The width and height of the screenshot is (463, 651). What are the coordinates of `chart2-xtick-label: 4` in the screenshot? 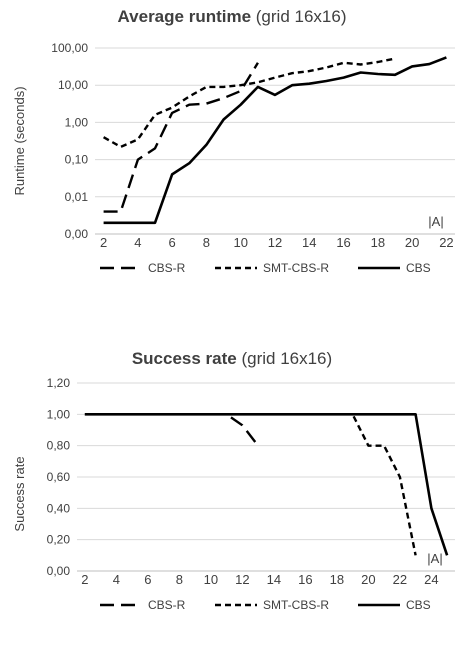 It's located at (116, 579).